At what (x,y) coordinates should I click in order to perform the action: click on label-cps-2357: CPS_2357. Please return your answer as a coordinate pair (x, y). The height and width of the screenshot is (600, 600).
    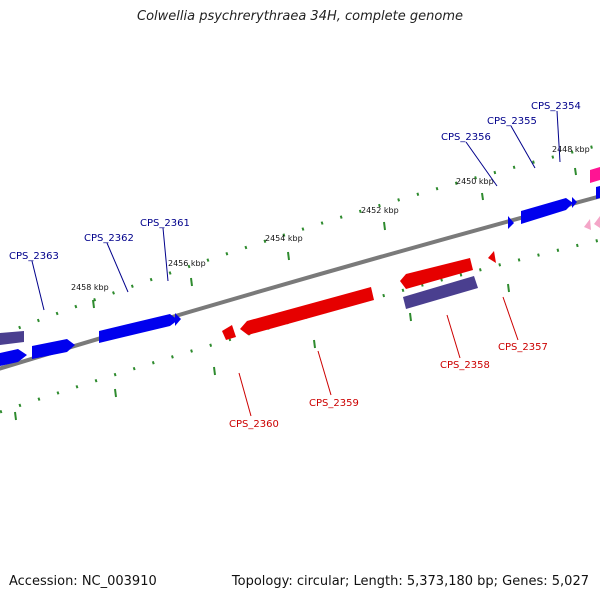
    Looking at the image, I should click on (523, 347).